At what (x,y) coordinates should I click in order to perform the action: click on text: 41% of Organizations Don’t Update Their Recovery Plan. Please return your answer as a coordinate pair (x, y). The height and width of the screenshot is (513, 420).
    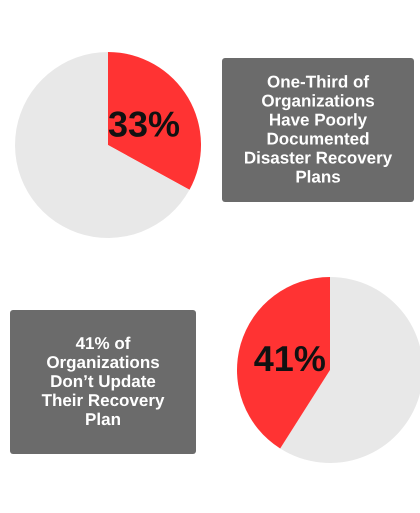
    Looking at the image, I should click on (103, 382).